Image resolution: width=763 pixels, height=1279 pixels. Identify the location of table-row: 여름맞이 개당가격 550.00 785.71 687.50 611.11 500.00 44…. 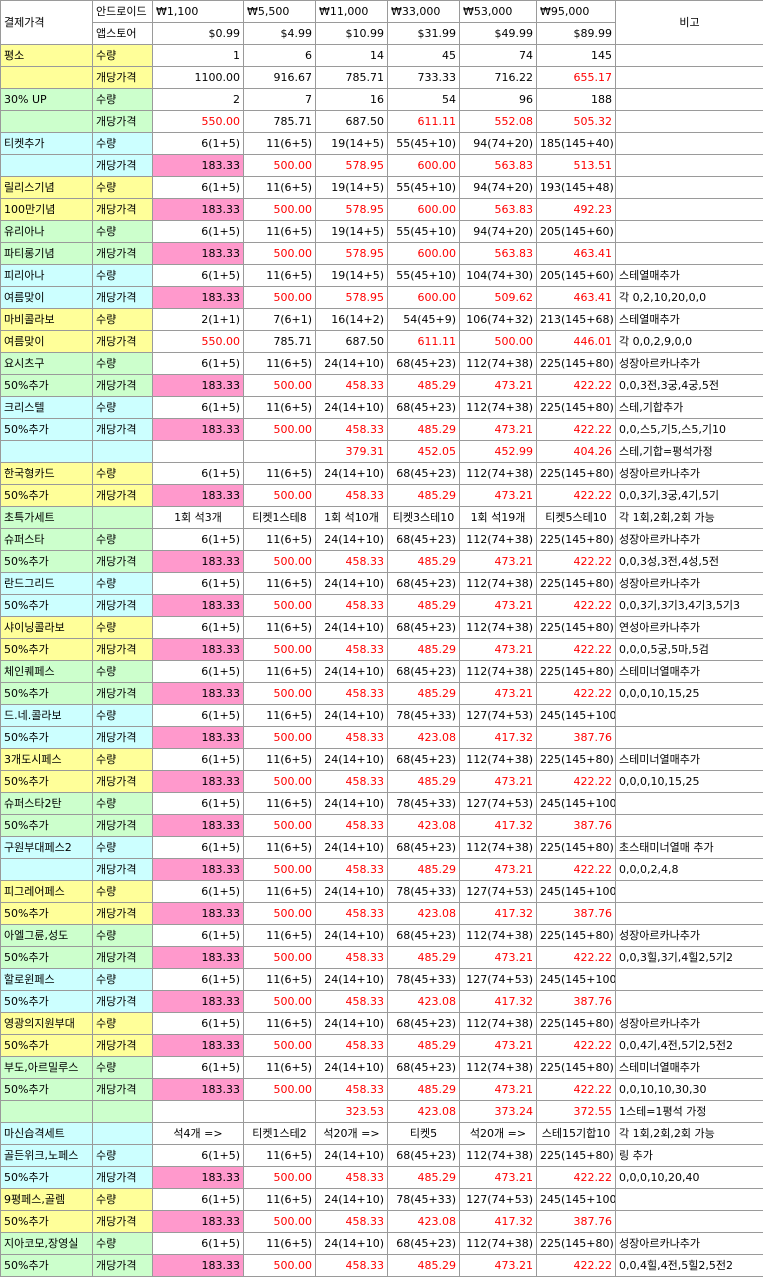
(381, 341).